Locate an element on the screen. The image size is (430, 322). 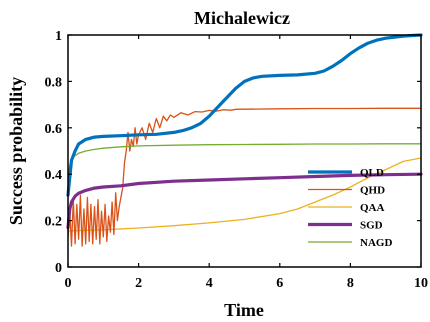
y-tick-label: 1 is located at coordinates (58, 36).